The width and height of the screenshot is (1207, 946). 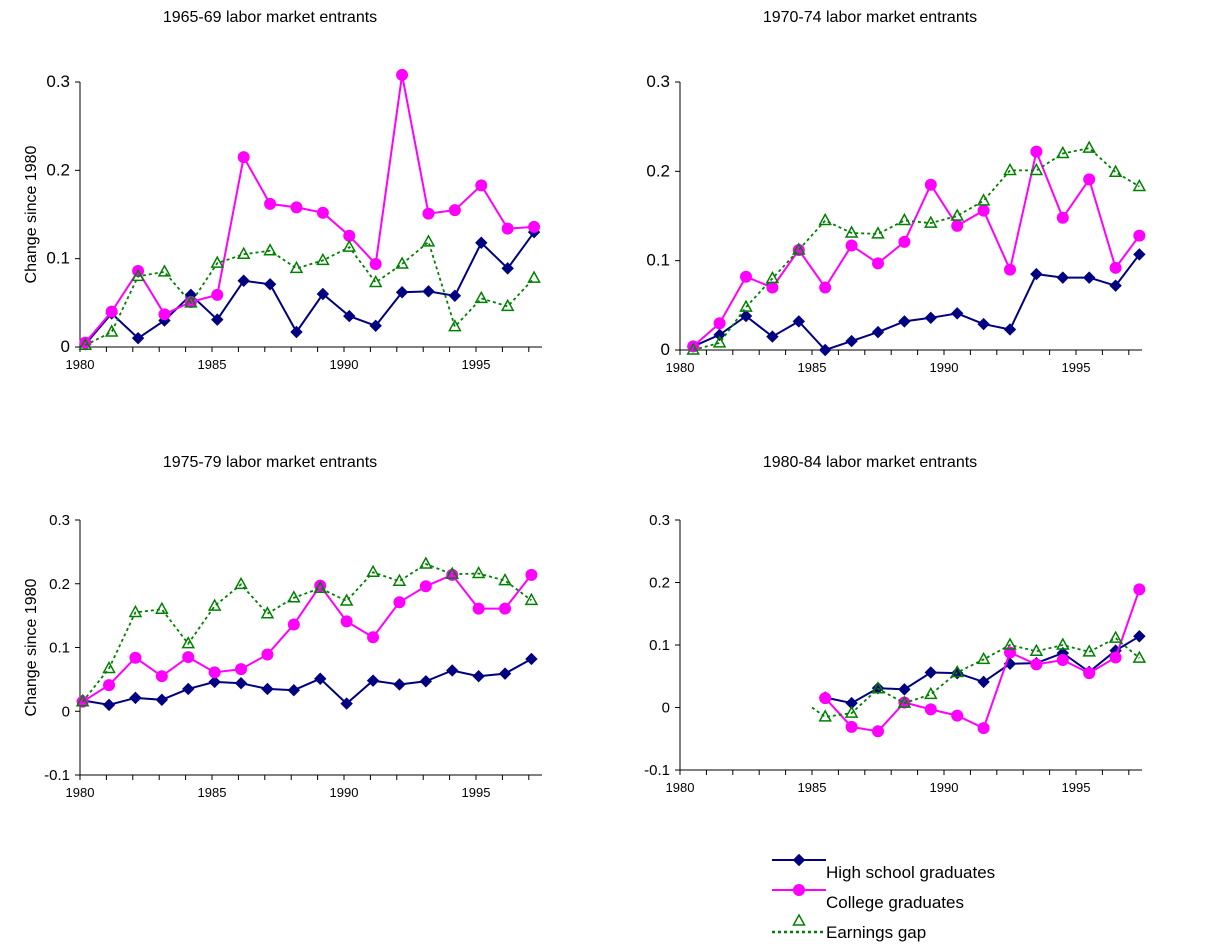 I want to click on legend-label: High school graduates, so click(x=910, y=872).